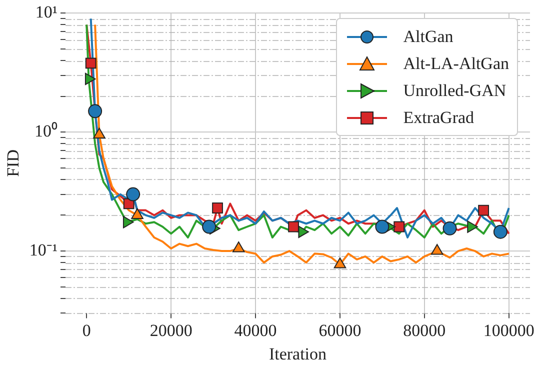 The width and height of the screenshot is (548, 365). I want to click on x-tick-label: 40000, so click(255, 330).